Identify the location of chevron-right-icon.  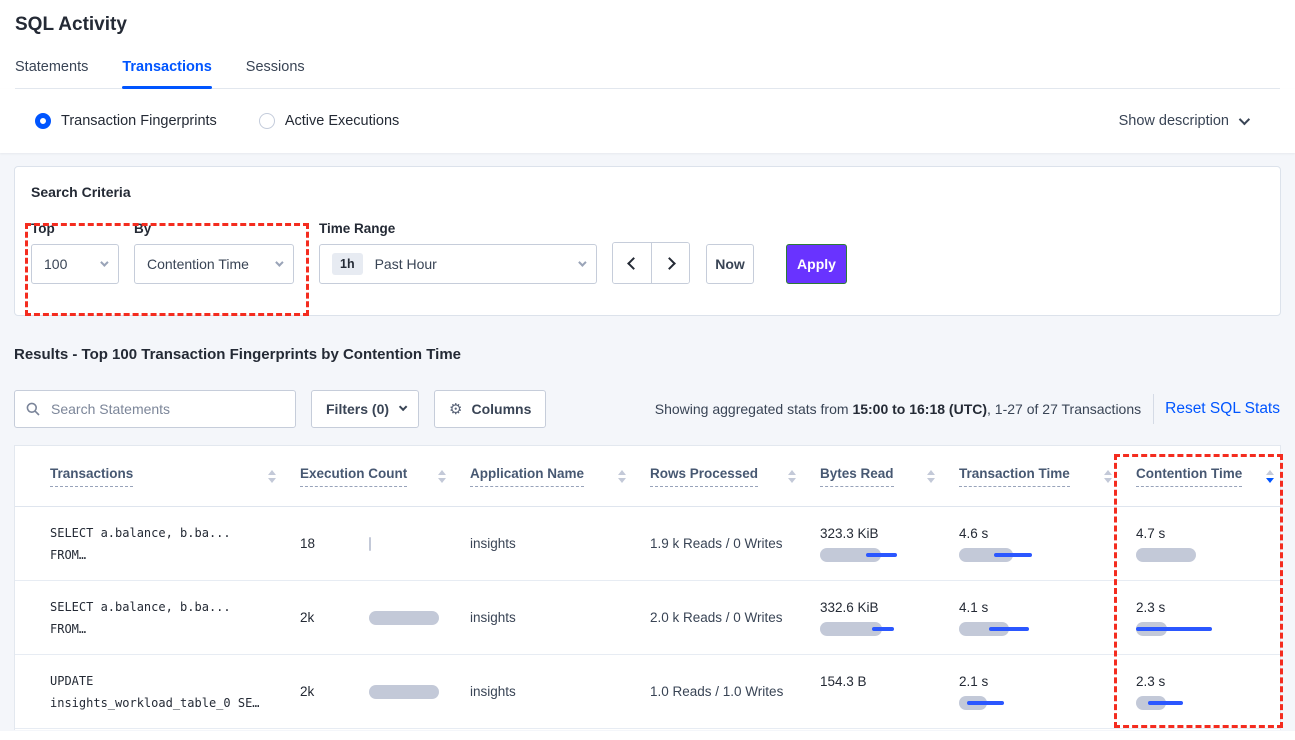
(669, 263).